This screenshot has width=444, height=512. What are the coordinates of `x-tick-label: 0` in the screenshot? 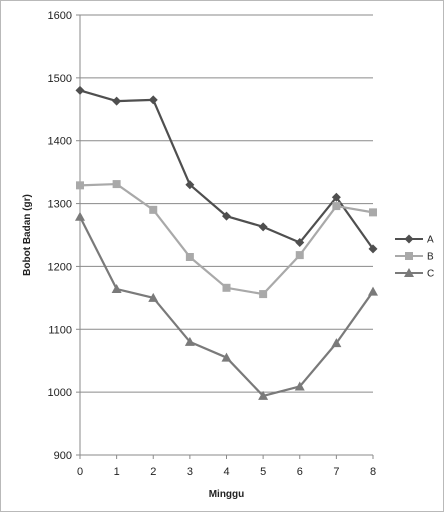 It's located at (80, 472).